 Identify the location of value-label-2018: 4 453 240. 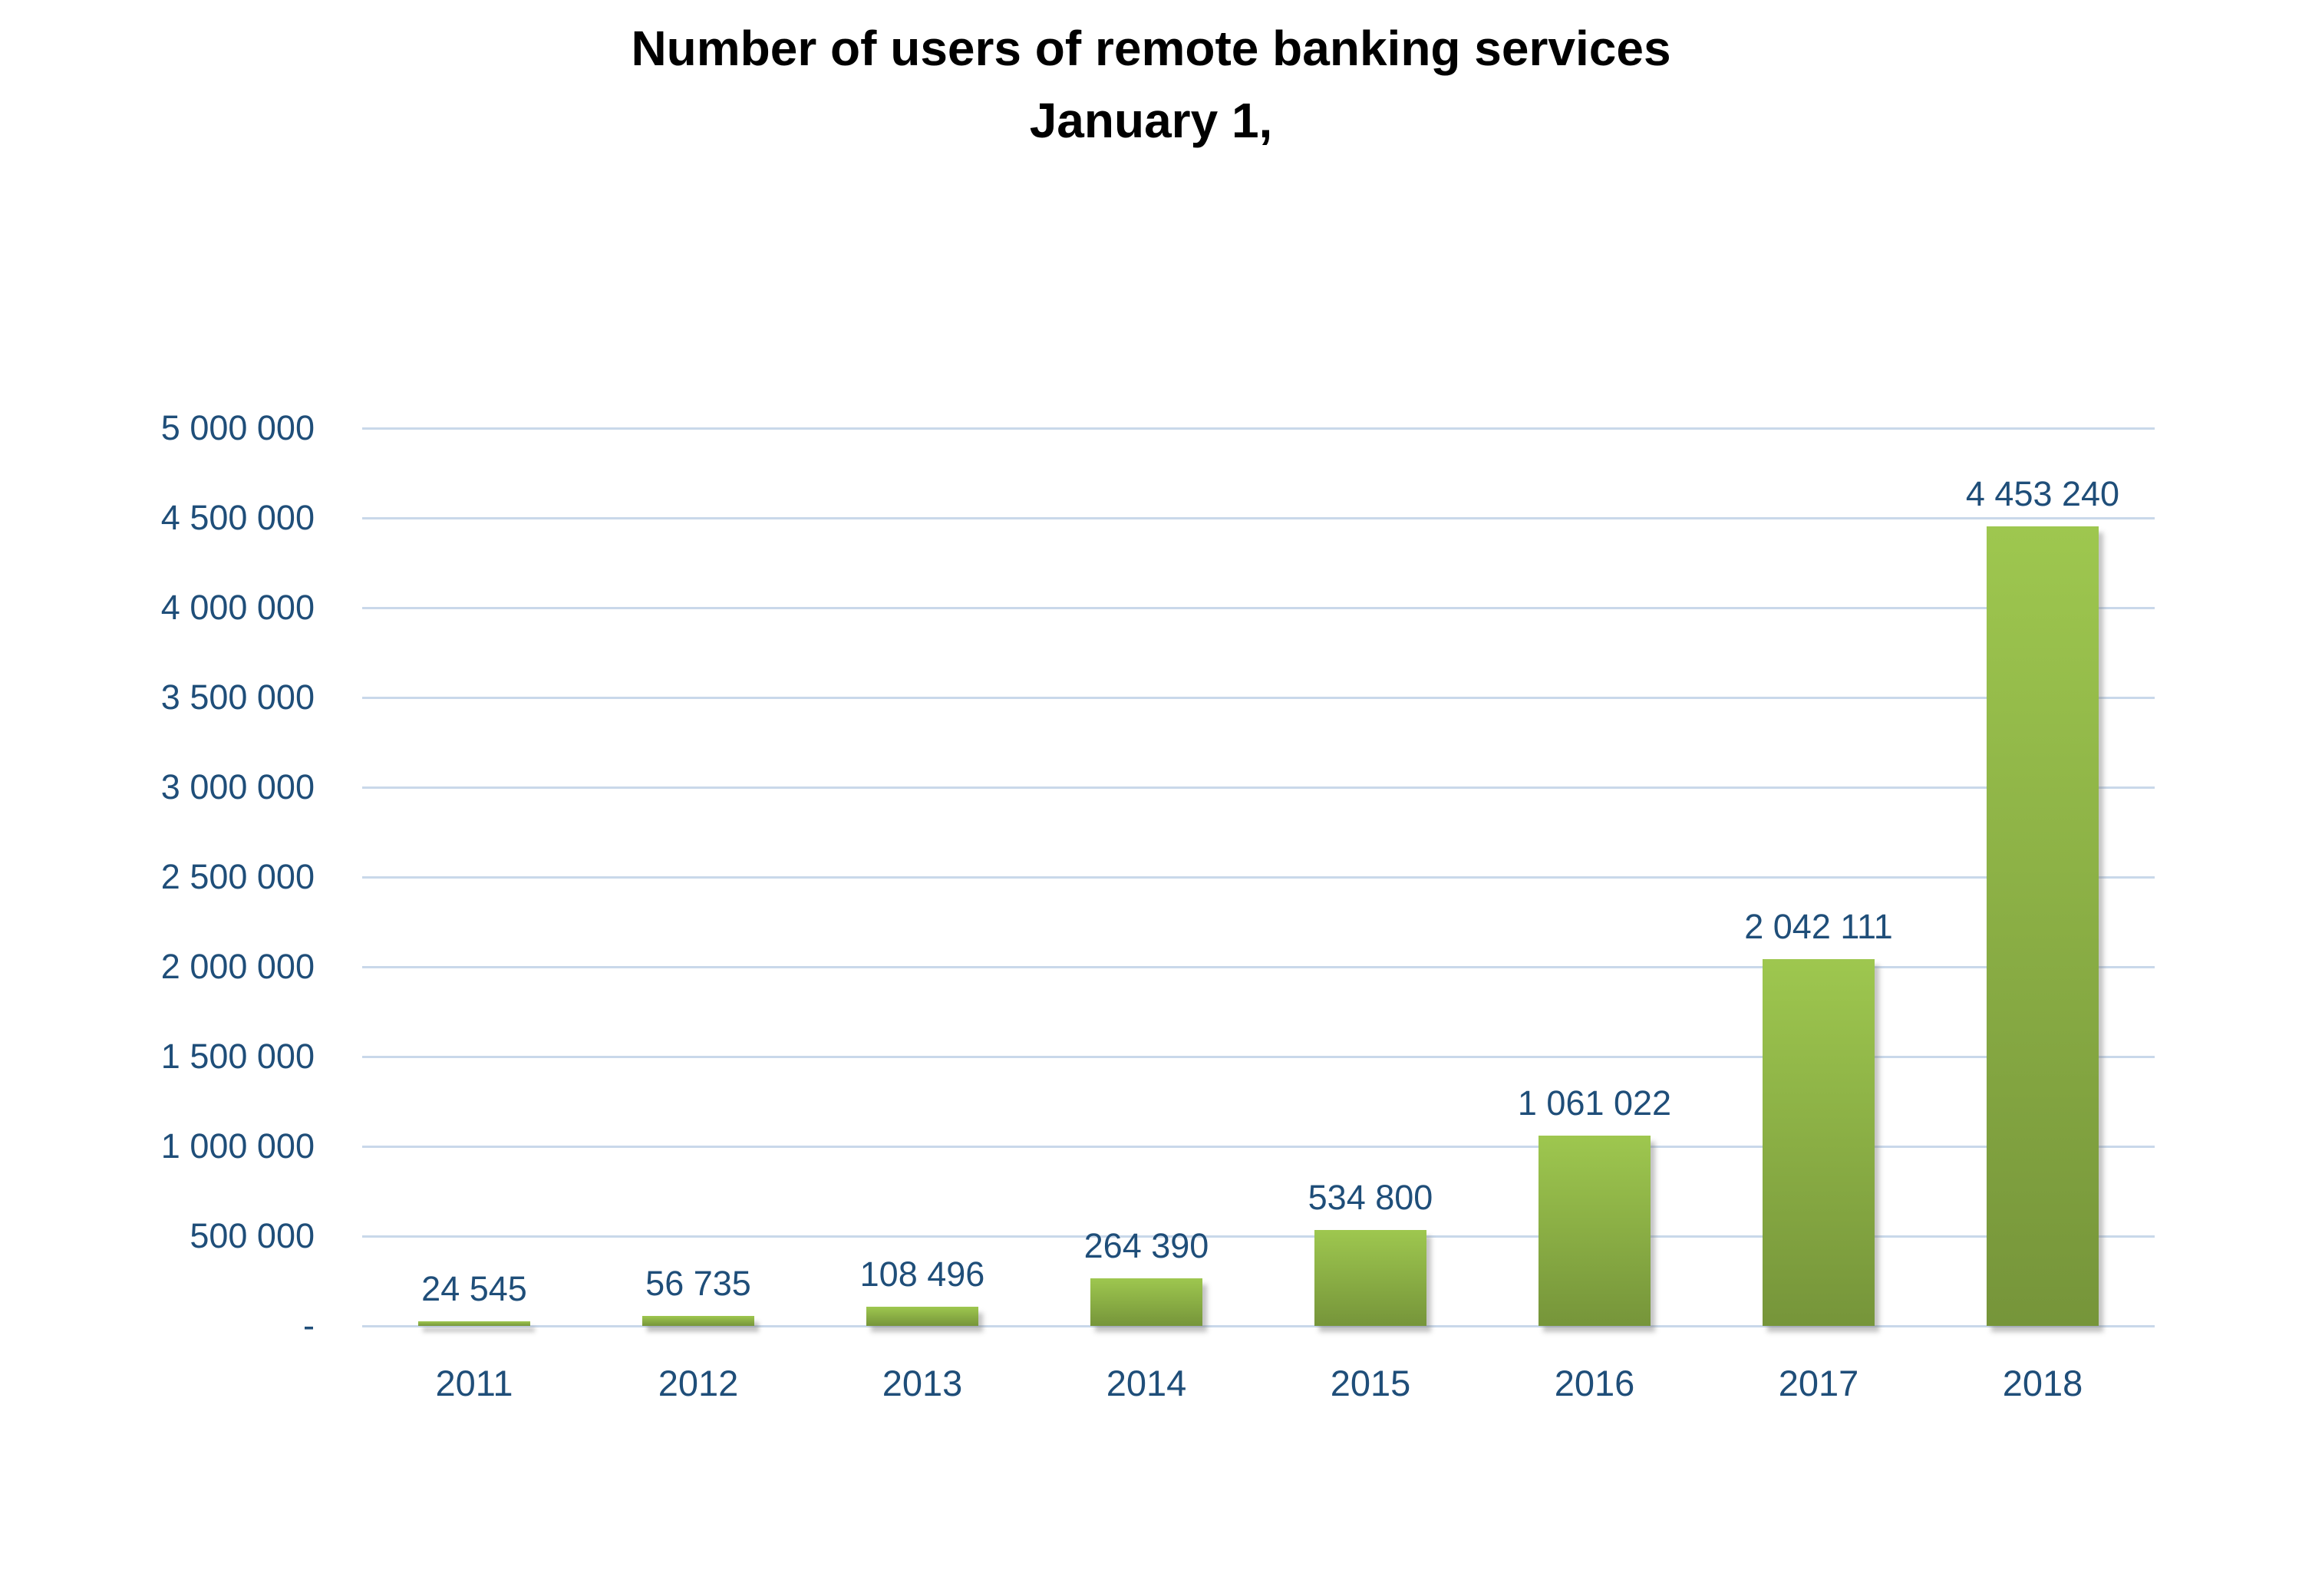
(2043, 493).